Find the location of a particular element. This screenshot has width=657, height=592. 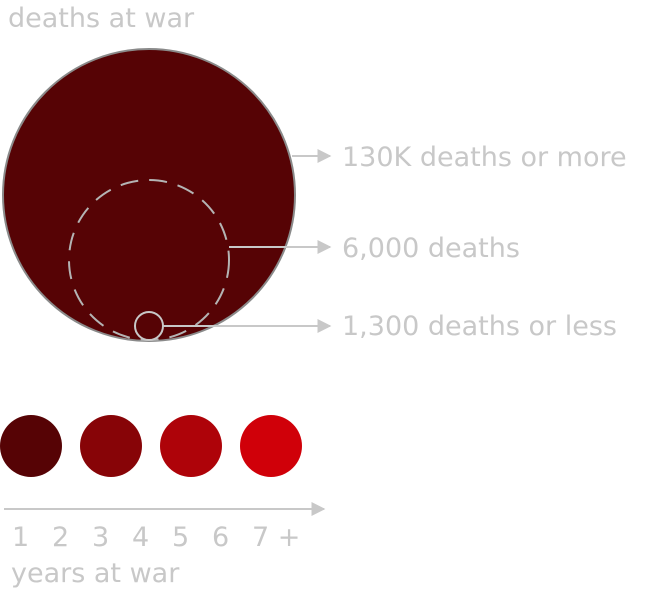

size-label-small: 1,300 deaths or less is located at coordinates (479, 326).